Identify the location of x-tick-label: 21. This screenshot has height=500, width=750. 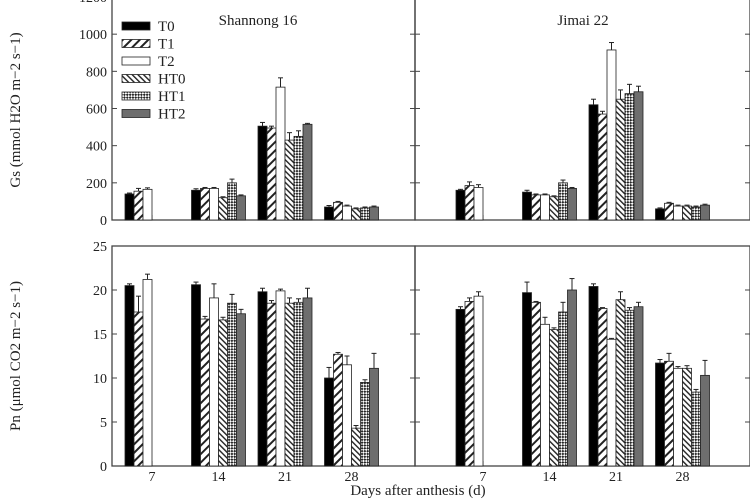
(285, 477).